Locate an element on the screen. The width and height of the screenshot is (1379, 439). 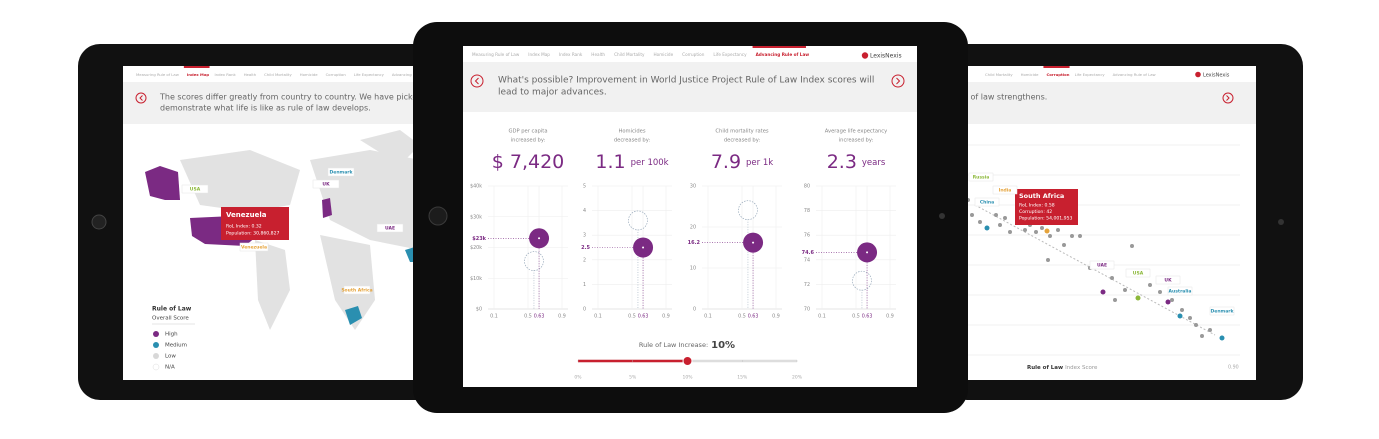
header-band is located at coordinates (271, 103).